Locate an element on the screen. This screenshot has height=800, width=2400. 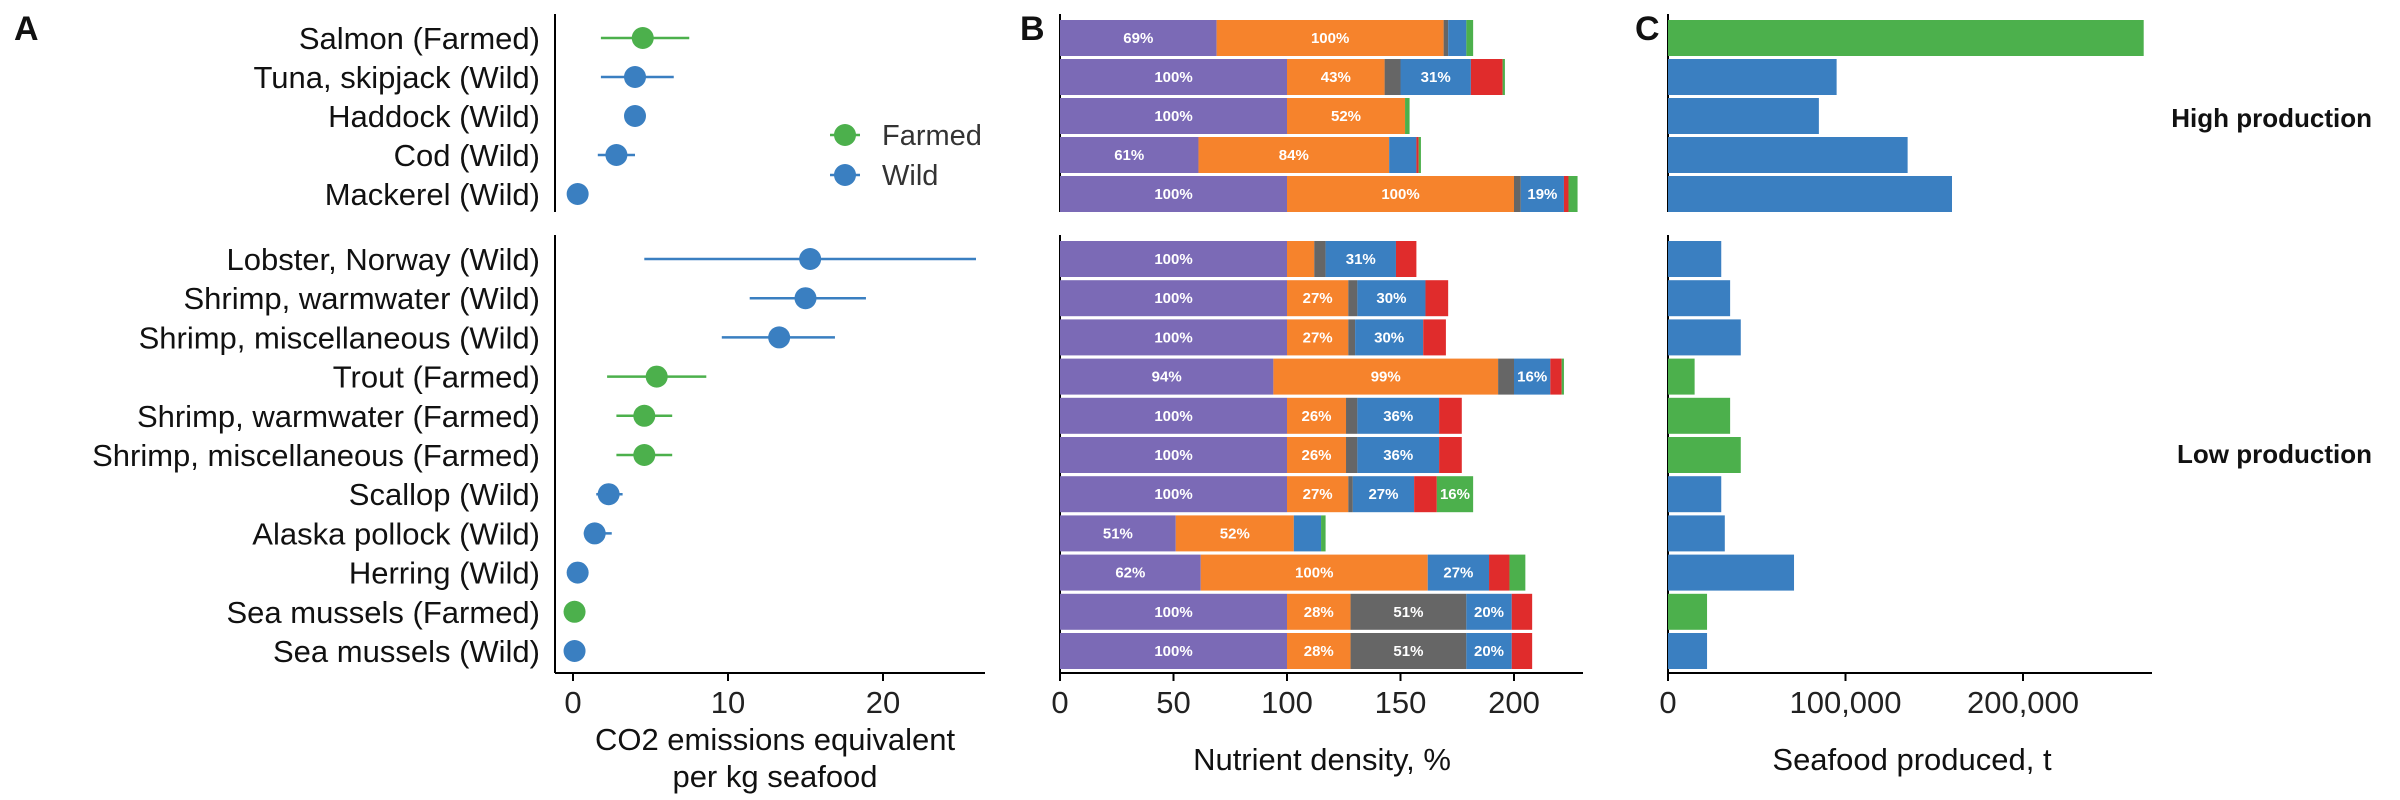
bar-segment-label: 30% is located at coordinates (1391, 298).